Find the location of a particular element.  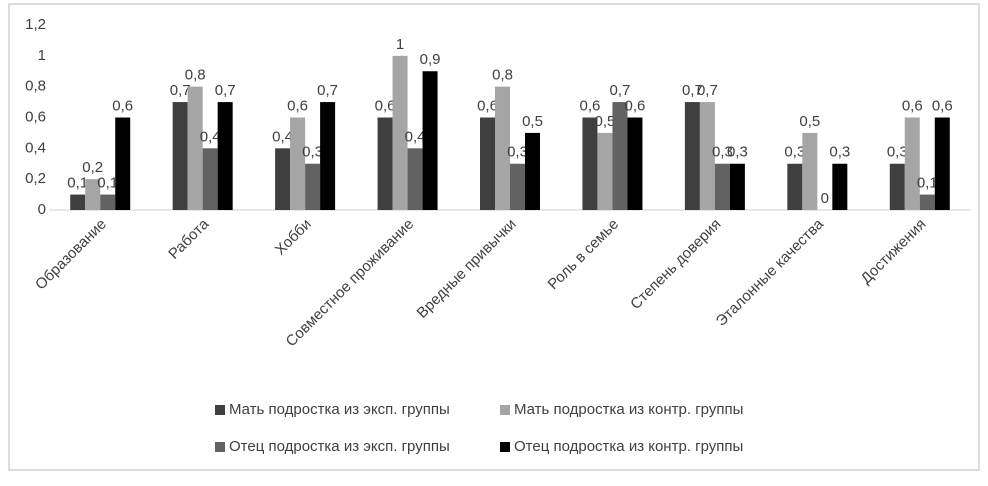

legend-label: Мать подростка из эксп. группы is located at coordinates (339, 409).